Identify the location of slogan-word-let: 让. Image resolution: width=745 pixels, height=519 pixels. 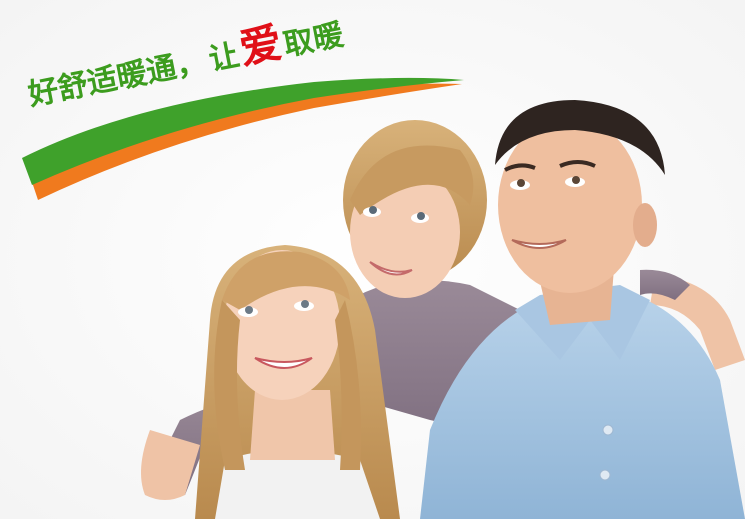
(224, 57).